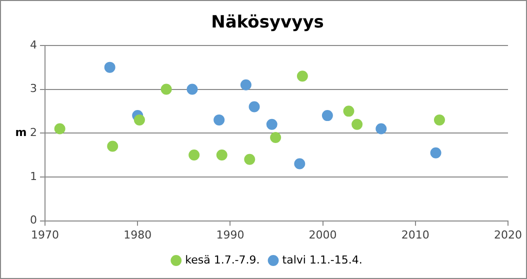  Describe the element at coordinates (222, 259) in the screenshot. I see `legend-label: kesä 1.7.-7.9.` at that location.